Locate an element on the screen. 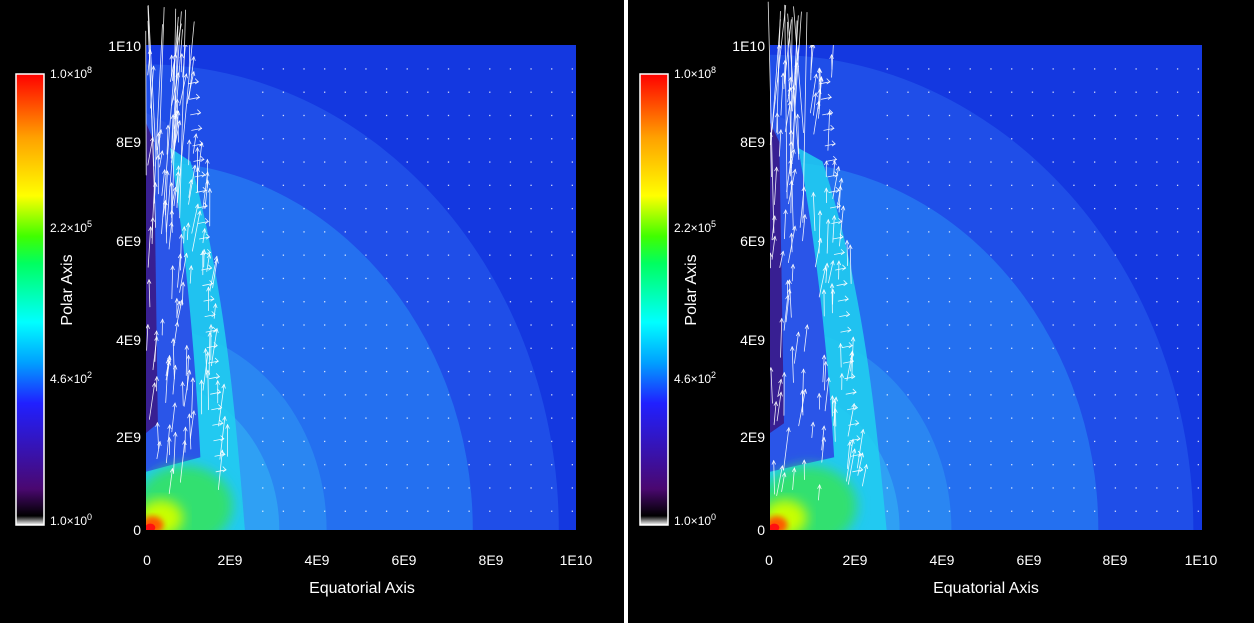 This screenshot has height=623, width=1254. right-jet-streak is located at coordinates (798, 70).